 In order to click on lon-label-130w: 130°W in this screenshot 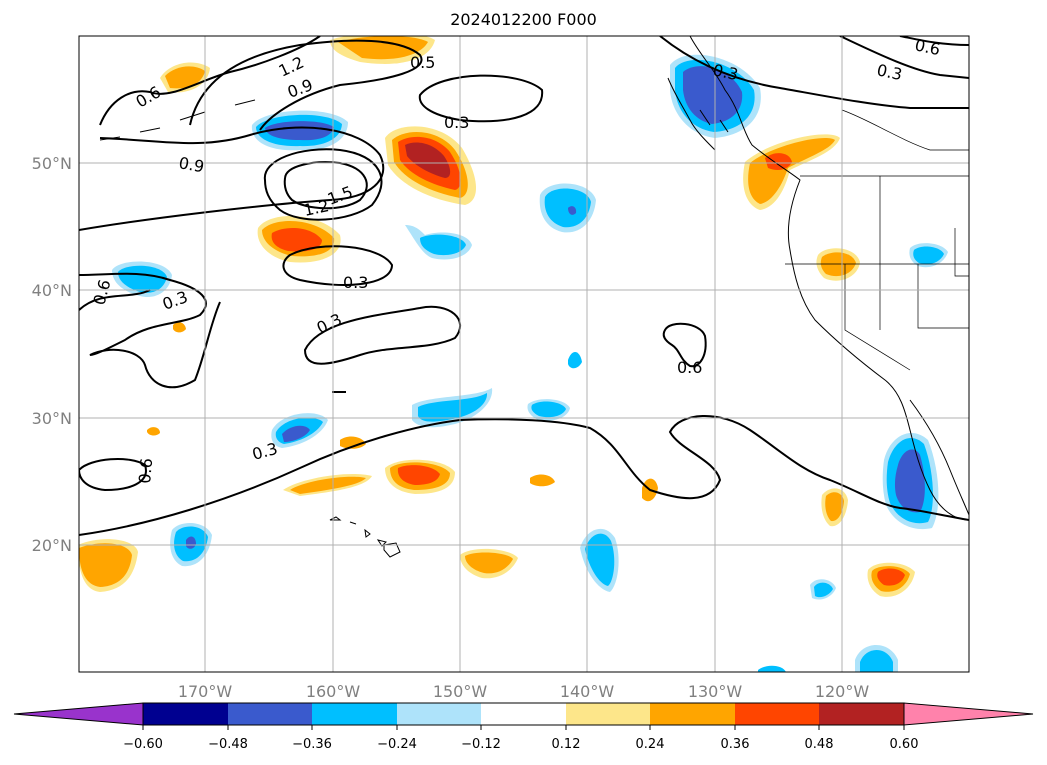, I will do `click(715, 691)`.